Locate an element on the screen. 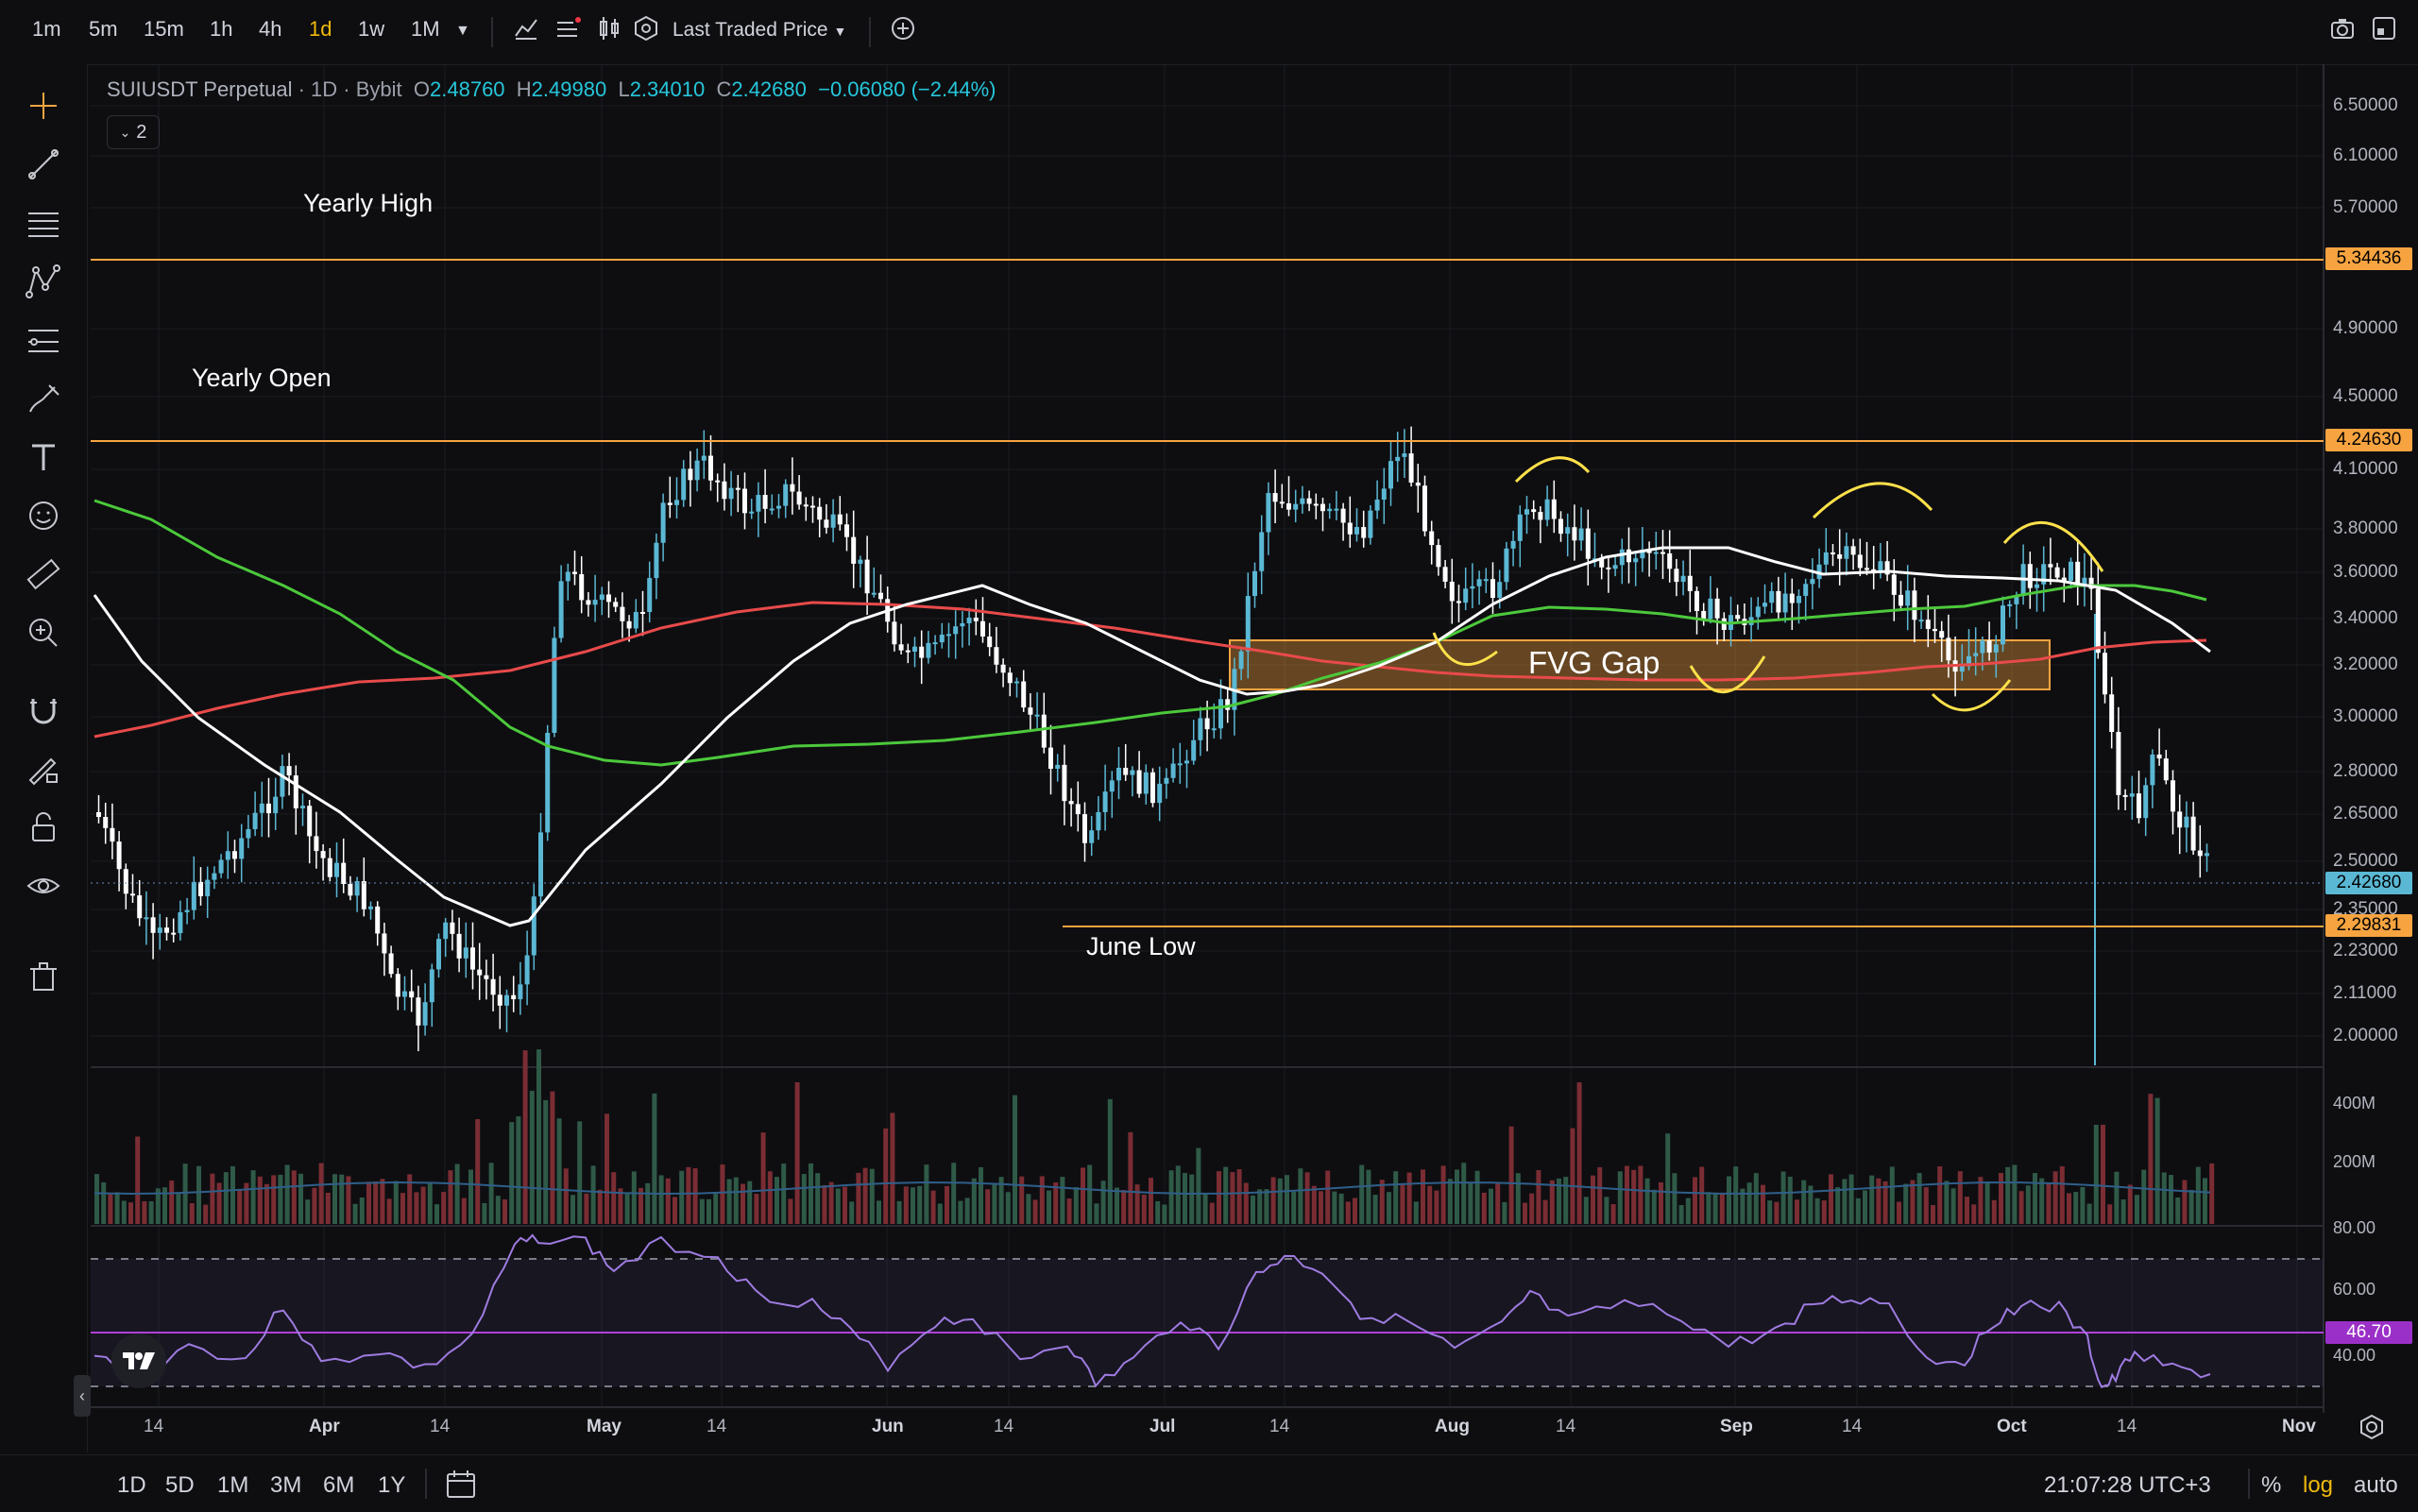 The height and width of the screenshot is (1512, 2418). timeframe-1M: 1M is located at coordinates (425, 29).